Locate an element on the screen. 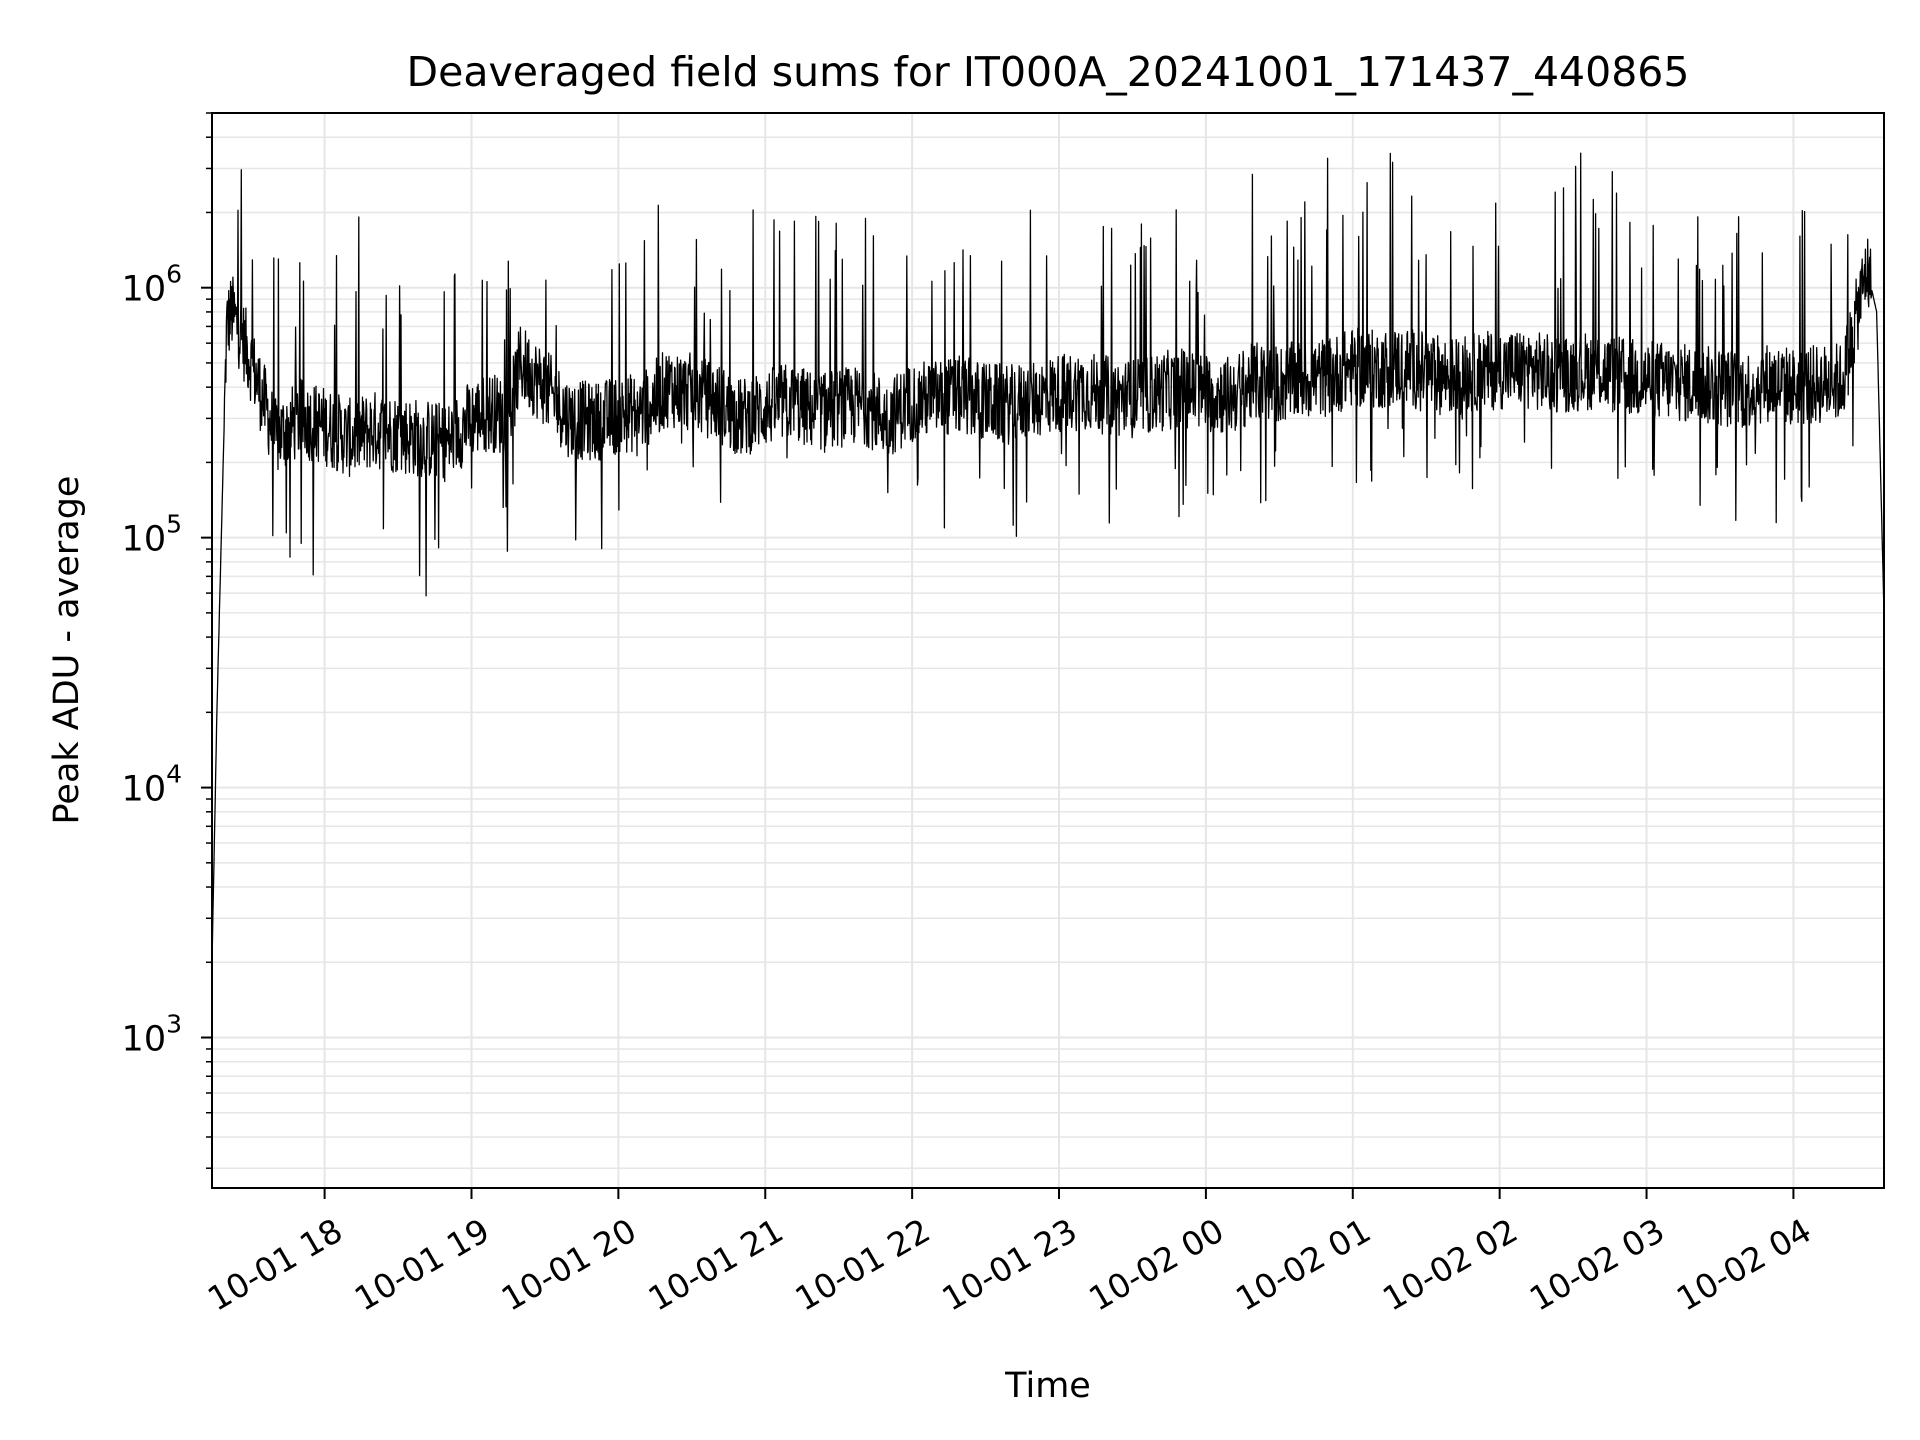  y-tick-label: 10⁶ is located at coordinates (152, 285).